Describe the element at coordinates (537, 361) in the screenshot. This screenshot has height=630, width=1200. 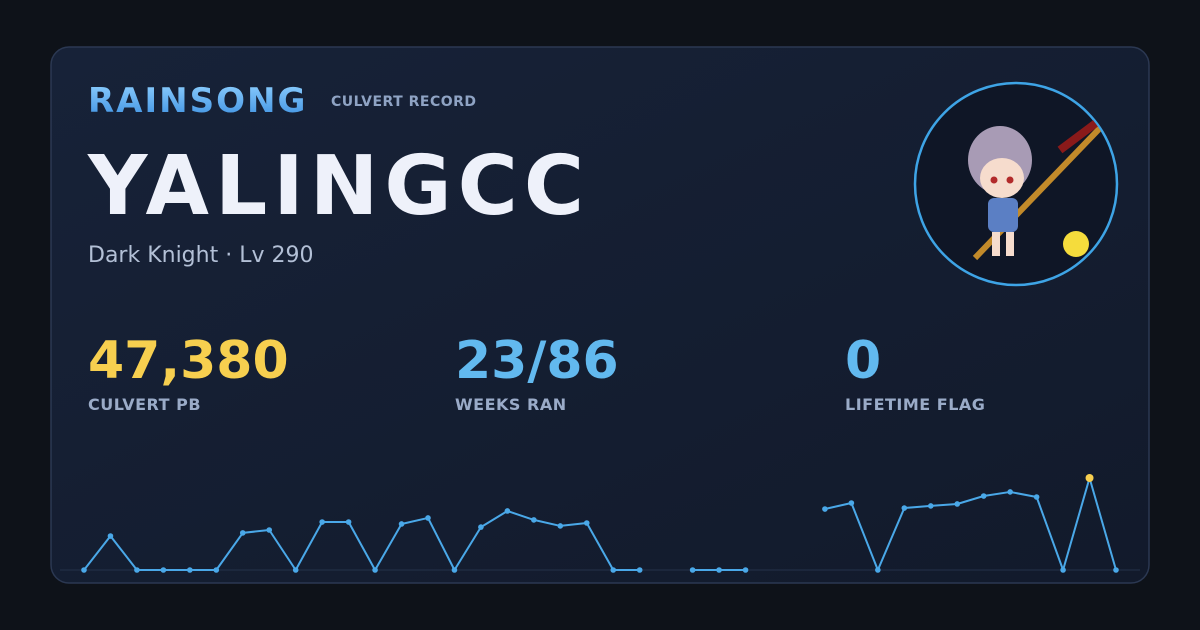
I see `stat-value: 23/86` at that location.